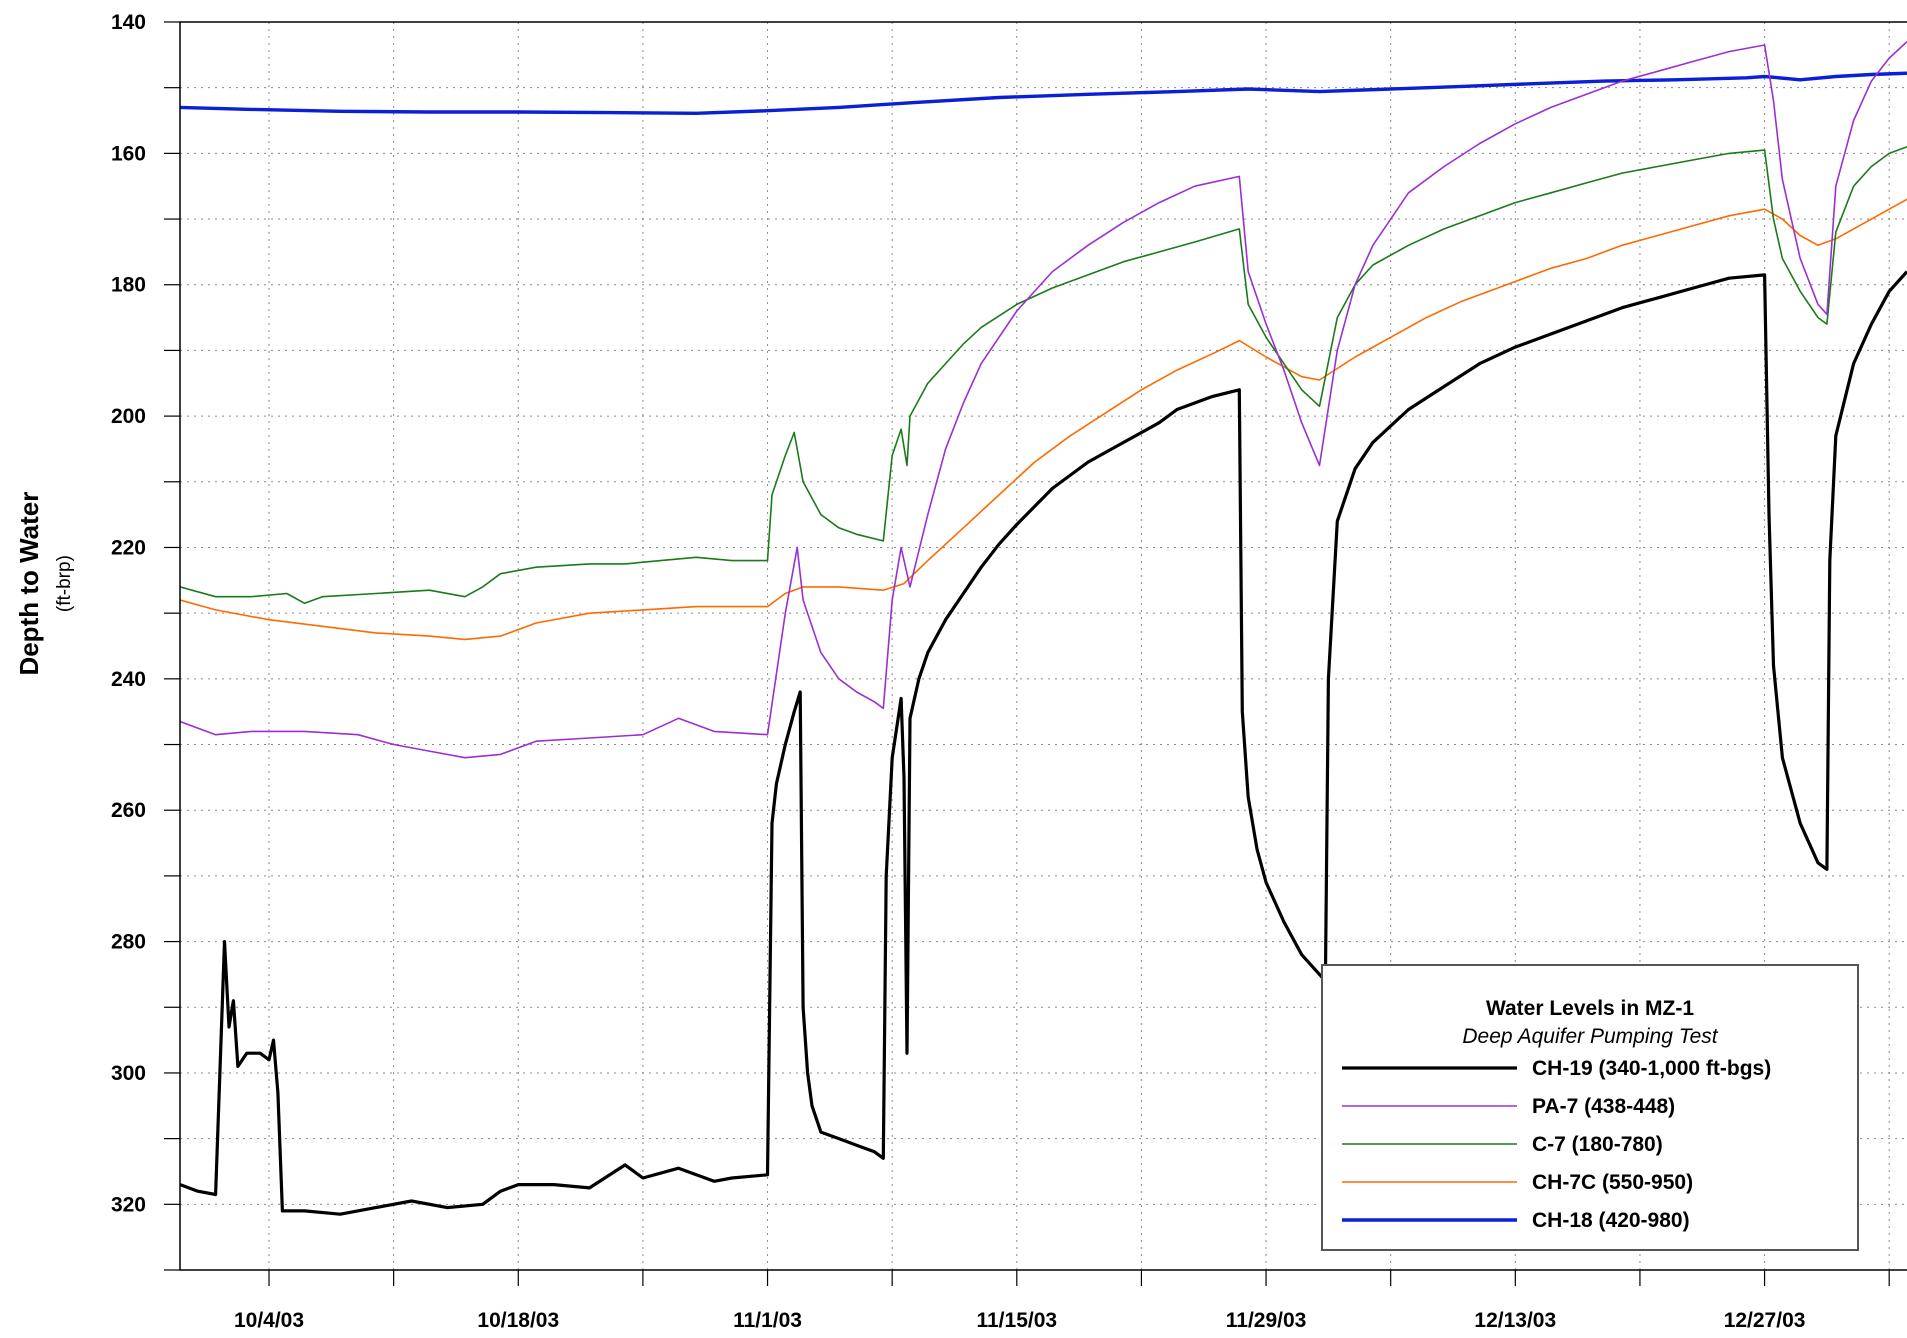 Image resolution: width=1907 pixels, height=1338 pixels. I want to click on y-tick-label: 300, so click(128, 1073).